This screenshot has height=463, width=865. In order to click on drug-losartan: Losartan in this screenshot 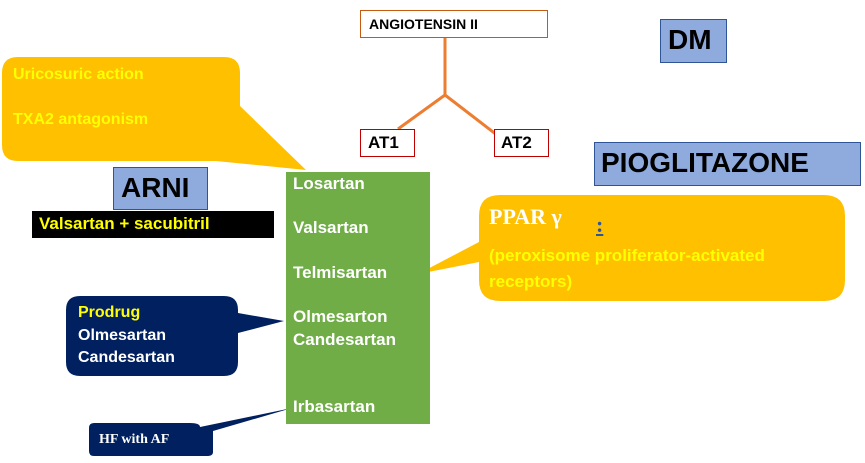, I will do `click(329, 183)`.